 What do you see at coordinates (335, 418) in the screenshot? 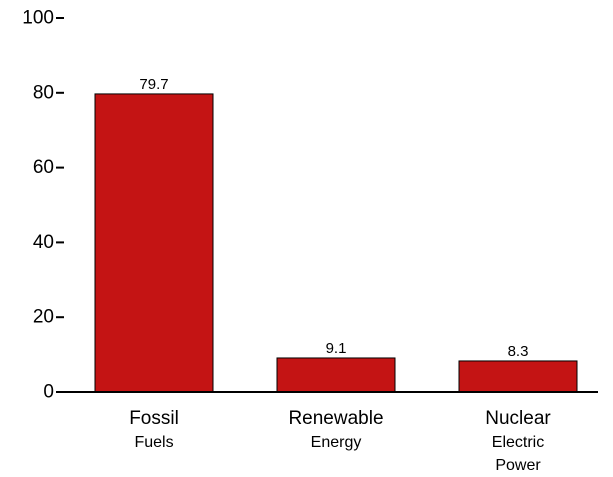
I see `x-category-label-line: Renewable` at bounding box center [335, 418].